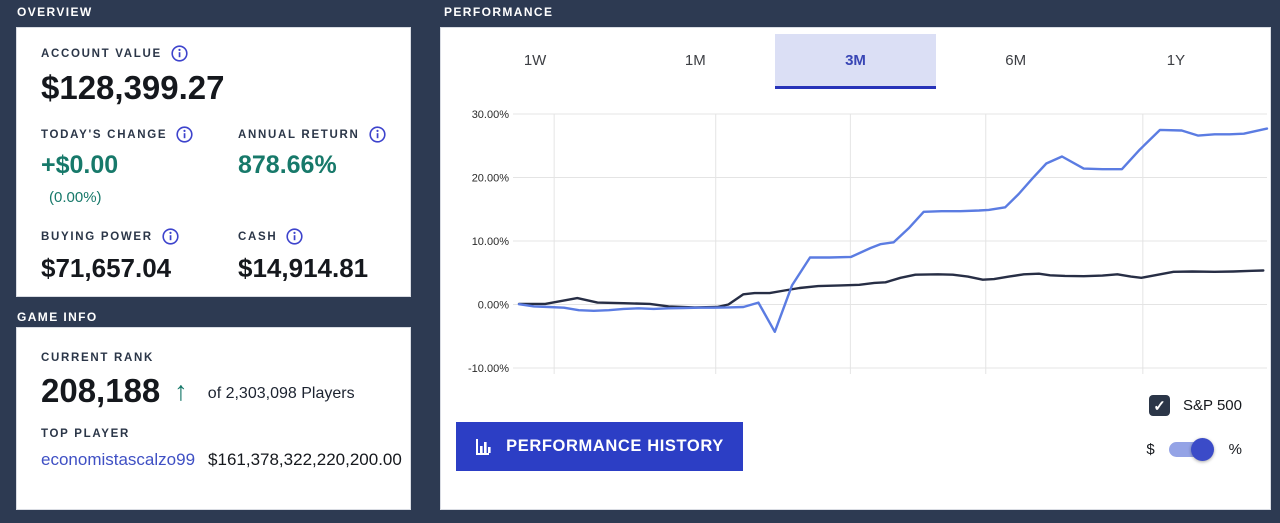  Describe the element at coordinates (97, 236) in the screenshot. I see `buying-power-label: BUYING POWER` at that location.